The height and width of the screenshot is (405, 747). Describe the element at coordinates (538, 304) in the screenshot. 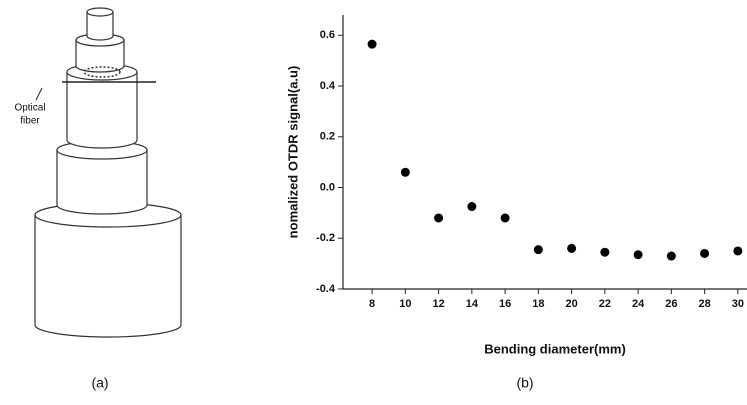

I see `x-tick-label: 18` at that location.